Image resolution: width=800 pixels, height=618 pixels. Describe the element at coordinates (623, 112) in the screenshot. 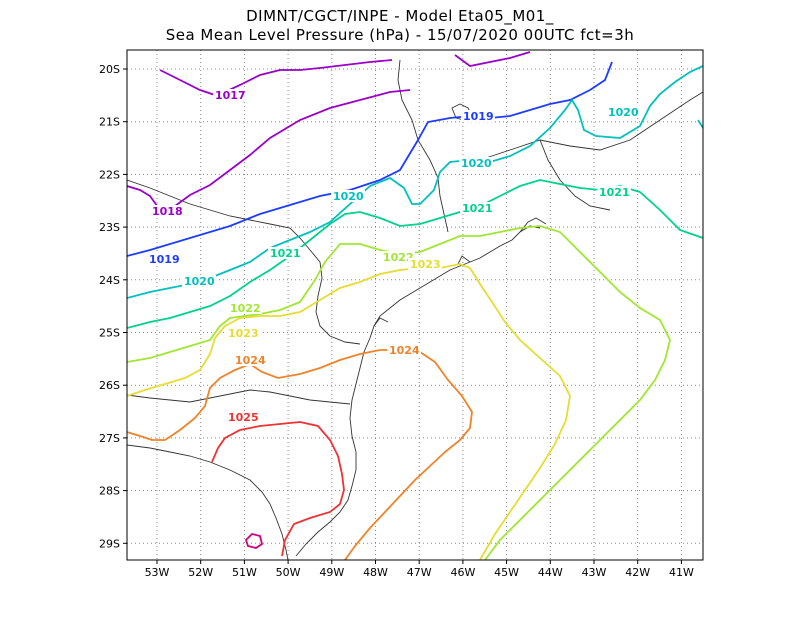

I see `label-1020-ne: 1020` at that location.